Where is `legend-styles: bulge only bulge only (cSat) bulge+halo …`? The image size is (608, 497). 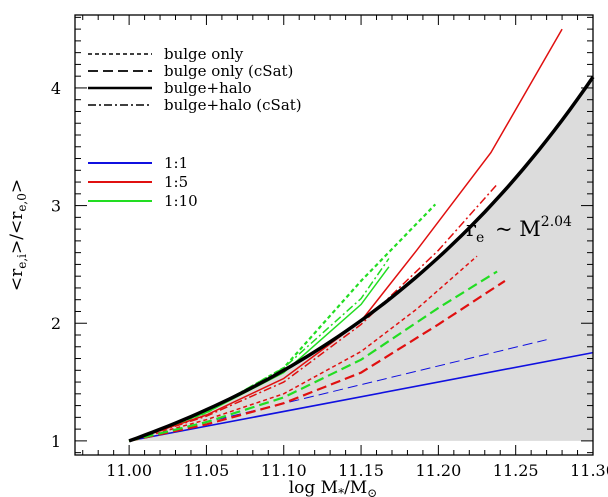 legend-styles: bulge only bulge only (cSat) bulge+halo … is located at coordinates (195, 79).